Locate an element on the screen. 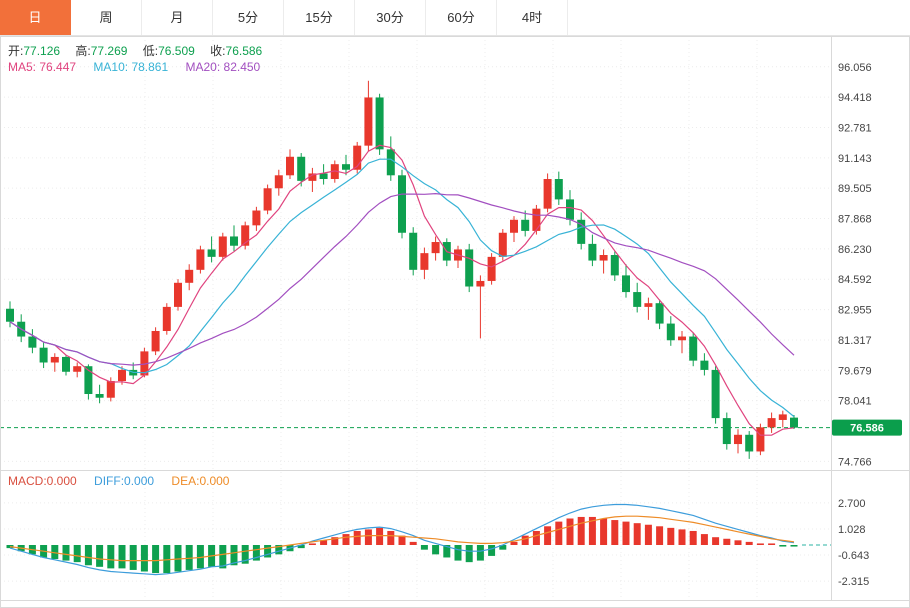 The height and width of the screenshot is (608, 910). open-label: 开: is located at coordinates (16, 51).